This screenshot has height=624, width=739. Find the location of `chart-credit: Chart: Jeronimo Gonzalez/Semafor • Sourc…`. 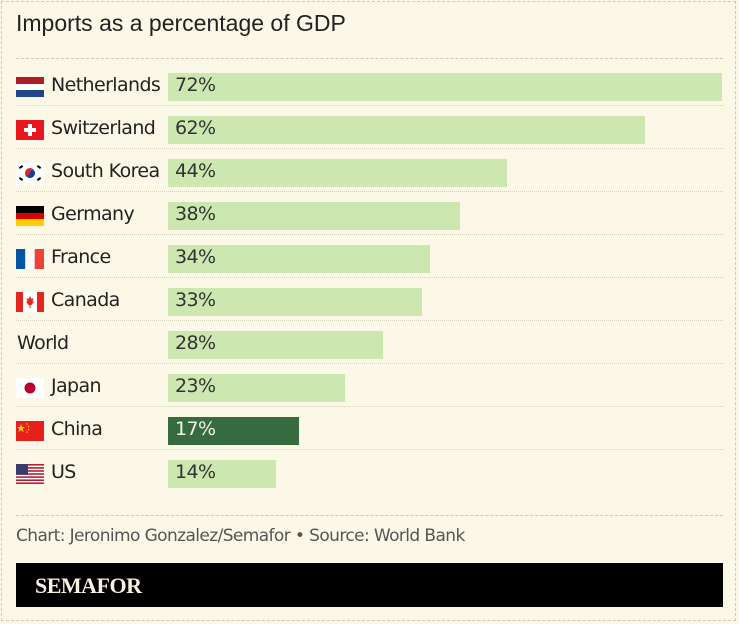

chart-credit: Chart: Jeronimo Gonzalez/Semafor • Sourc… is located at coordinates (240, 536).